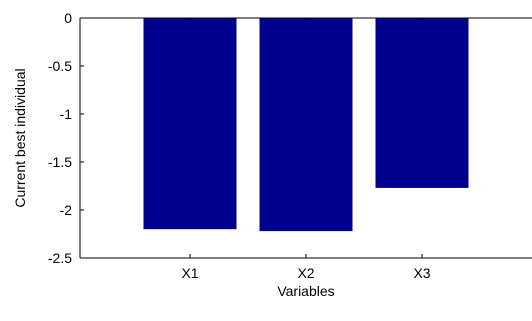 The height and width of the screenshot is (321, 532). Describe the element at coordinates (60, 258) in the screenshot. I see `y-tick-label: -2.5` at that location.